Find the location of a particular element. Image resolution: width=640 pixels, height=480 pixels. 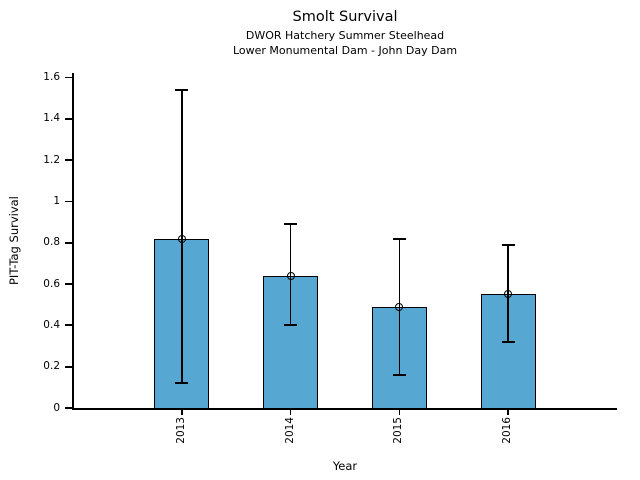

chart-subtitle-2: Lower Monumental Dam - John Day Dam is located at coordinates (345, 50).